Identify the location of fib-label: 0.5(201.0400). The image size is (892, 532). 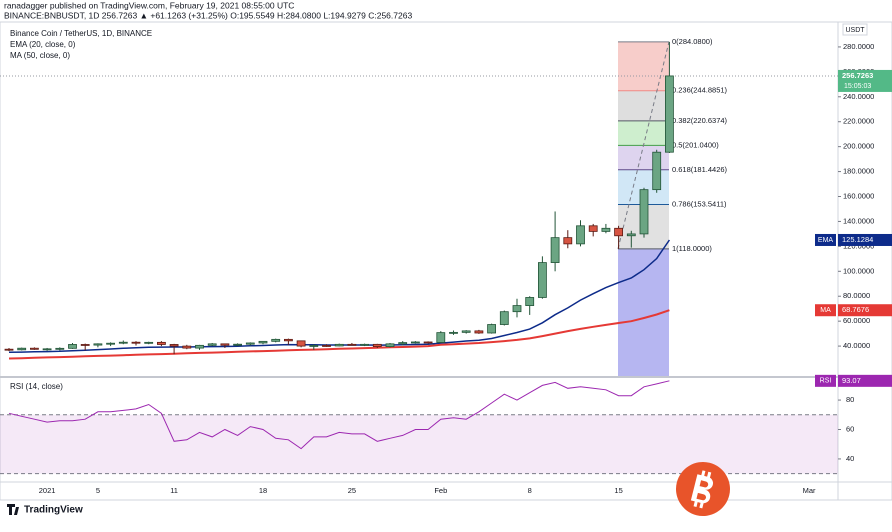
(695, 144).